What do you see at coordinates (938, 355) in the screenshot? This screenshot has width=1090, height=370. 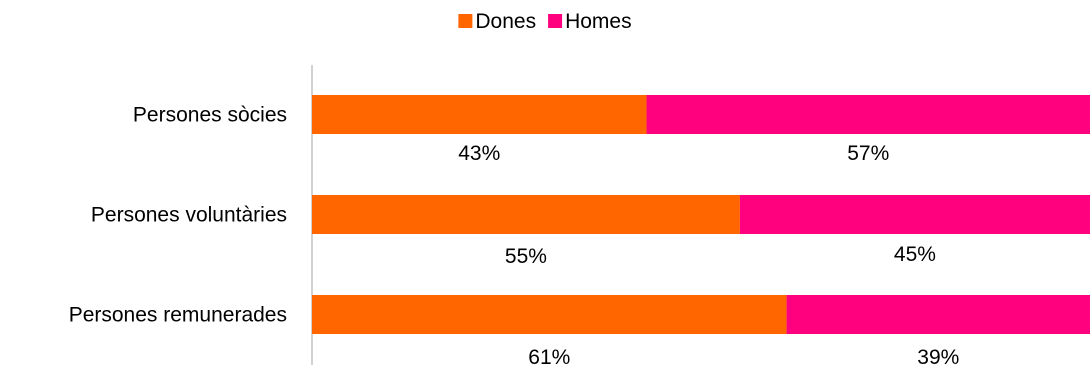 I see `data-label-homes-persones-remunerades: 39%` at bounding box center [938, 355].